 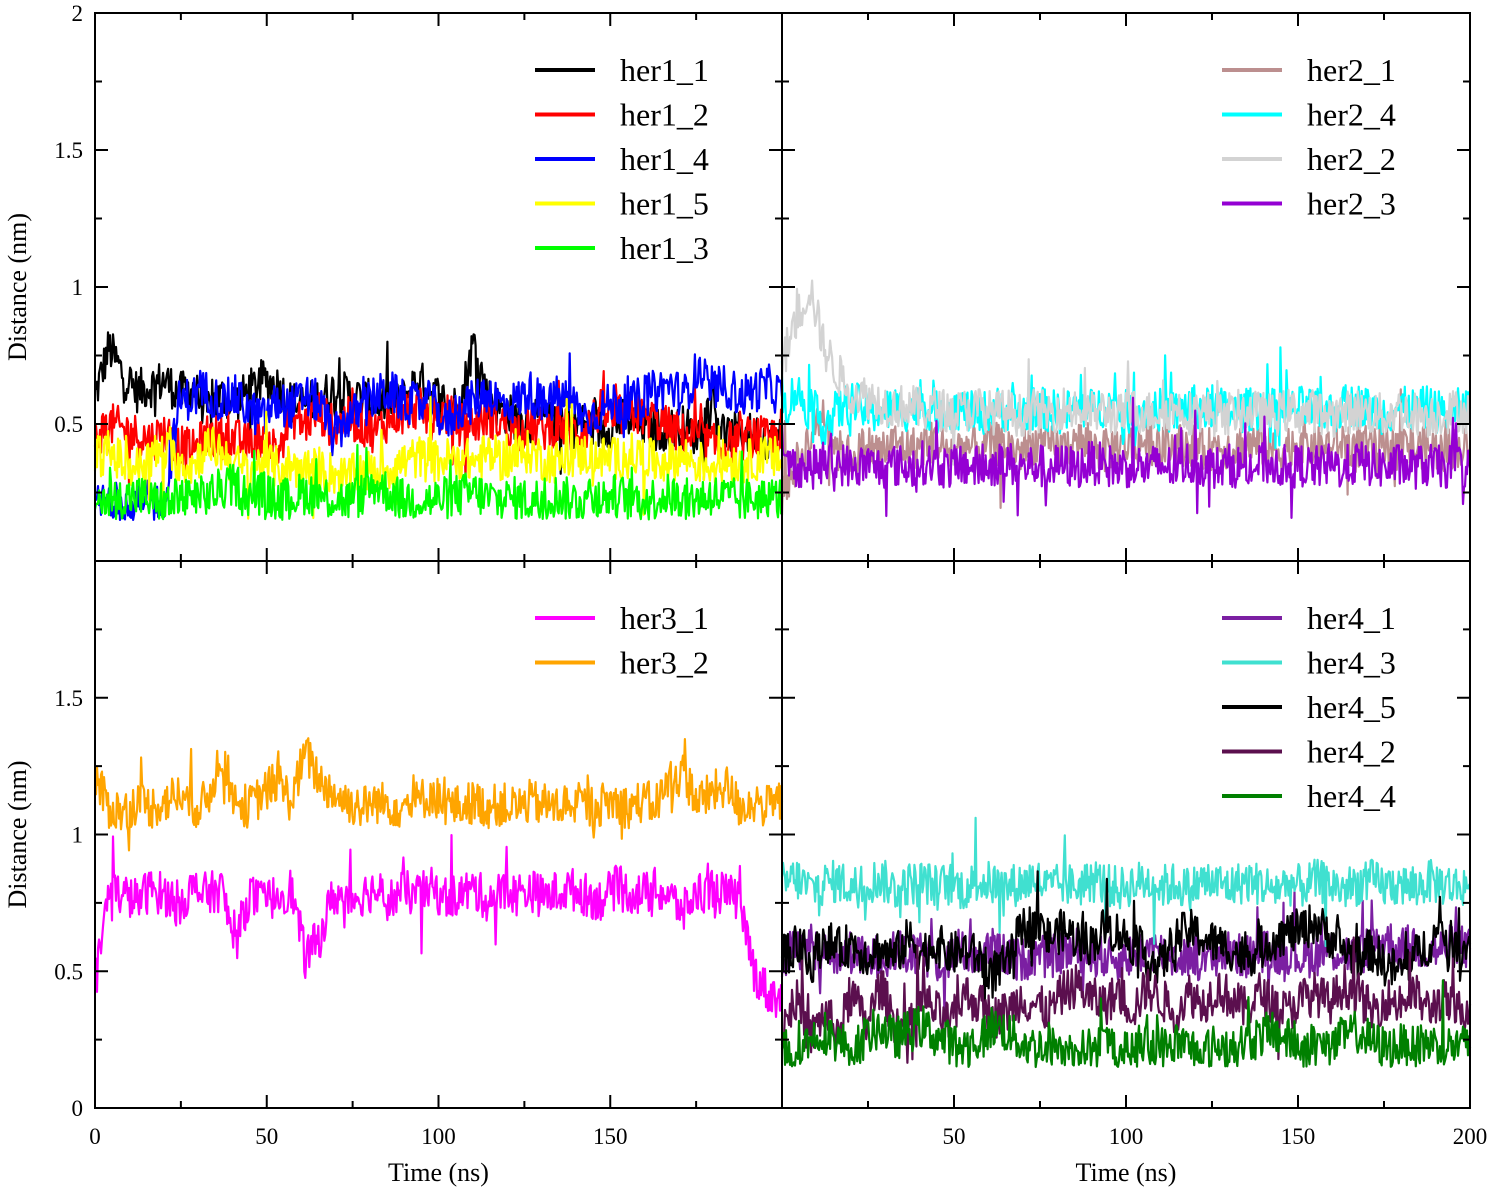 What do you see at coordinates (78, 13) in the screenshot?
I see `y-tick-label: 2` at bounding box center [78, 13].